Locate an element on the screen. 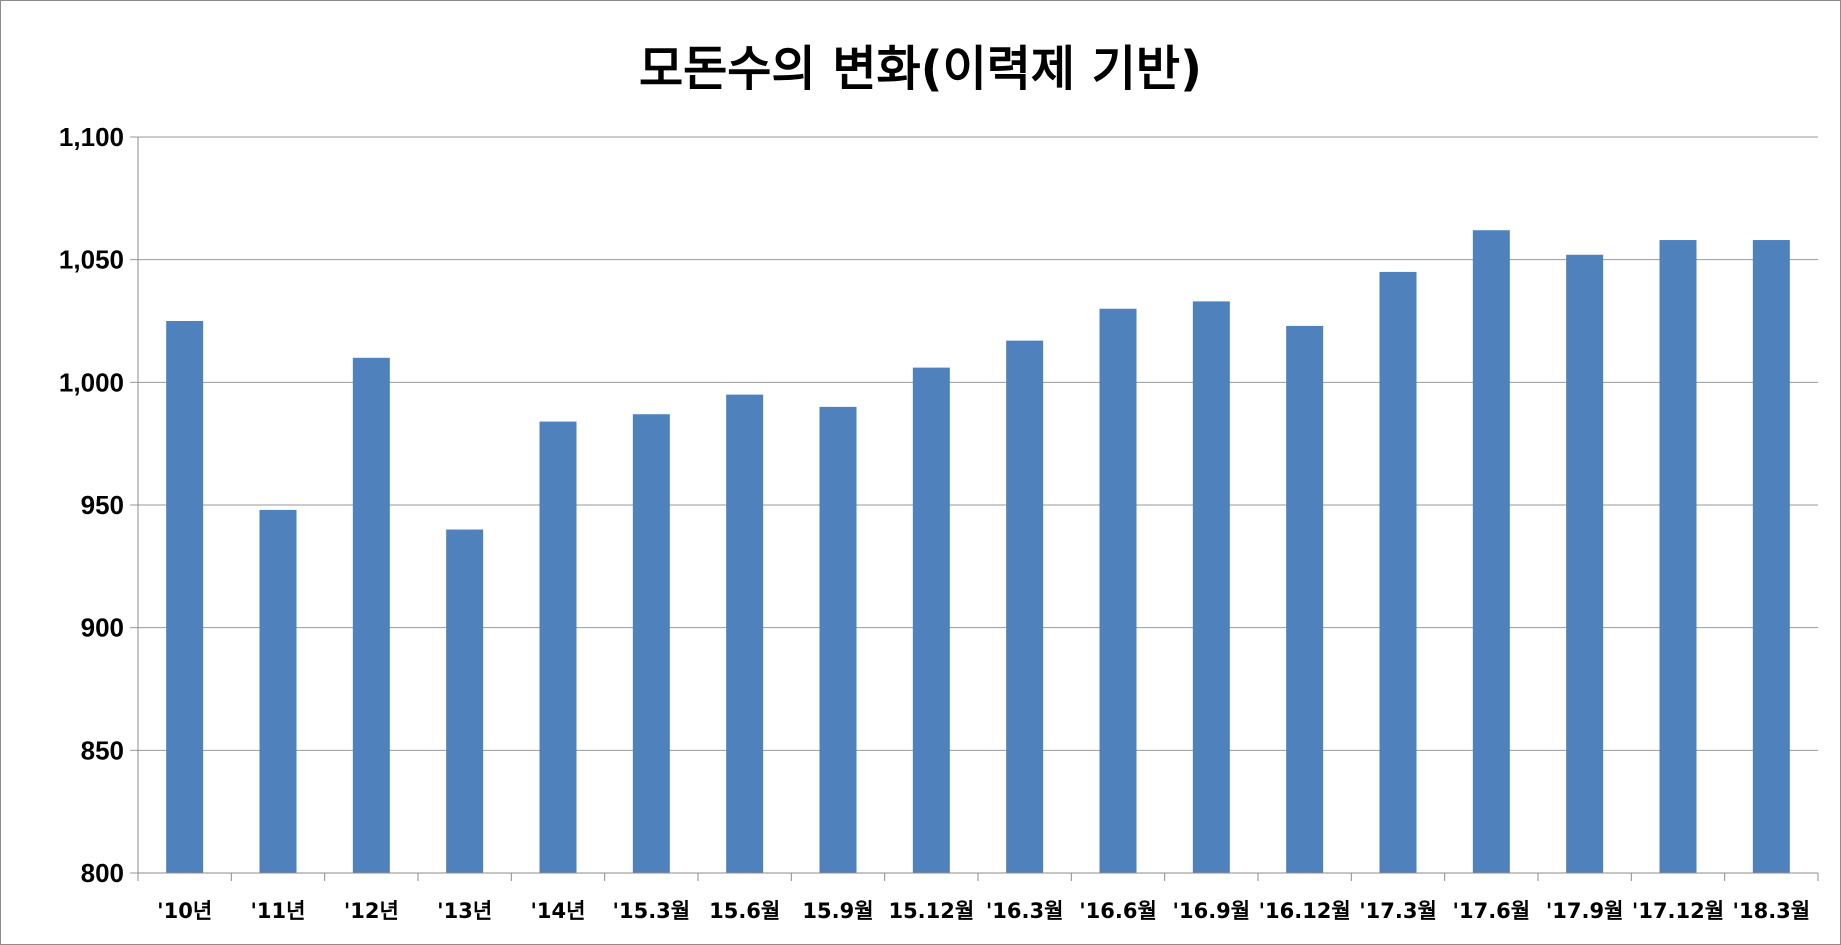 The width and height of the screenshot is (1841, 945). x-tick-label: '10년 is located at coordinates (184, 911).